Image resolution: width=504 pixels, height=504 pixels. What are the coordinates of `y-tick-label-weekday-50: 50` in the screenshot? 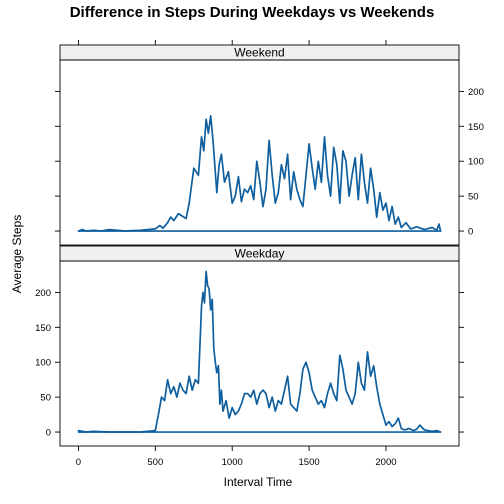 It's located at (45, 398).